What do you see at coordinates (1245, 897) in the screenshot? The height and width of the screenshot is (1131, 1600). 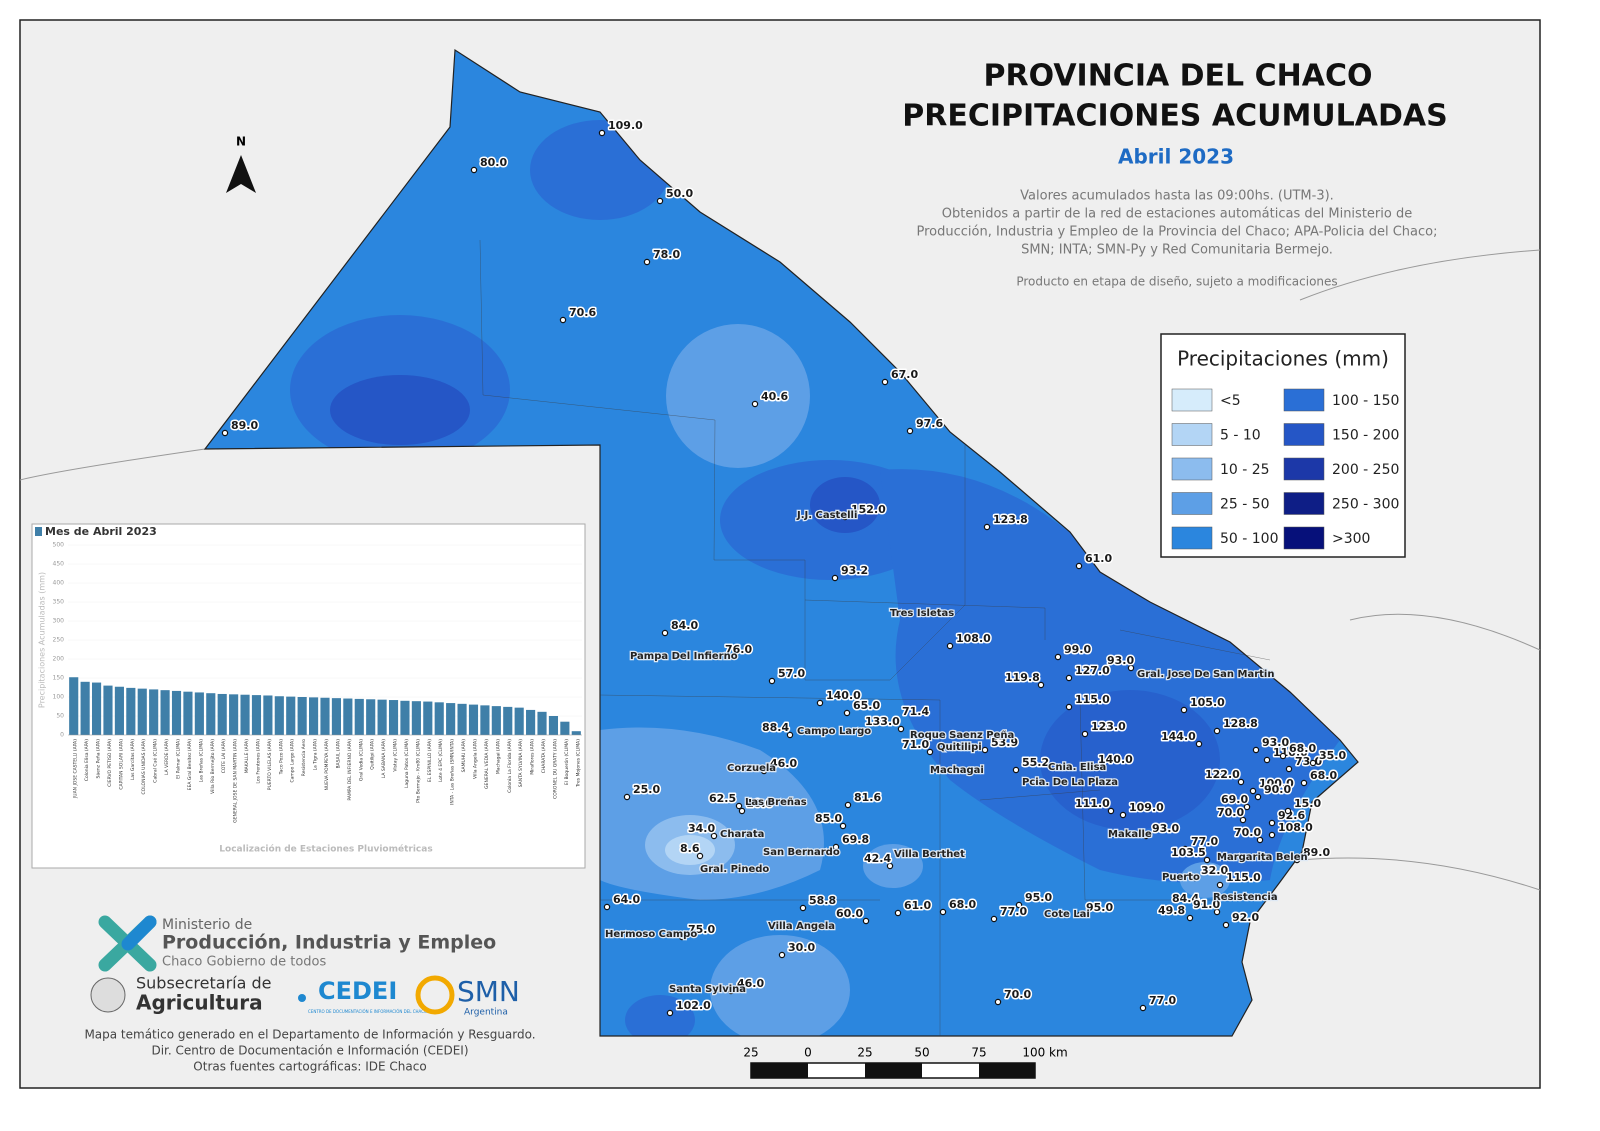 I see `place-name: Resistencia` at bounding box center [1245, 897].